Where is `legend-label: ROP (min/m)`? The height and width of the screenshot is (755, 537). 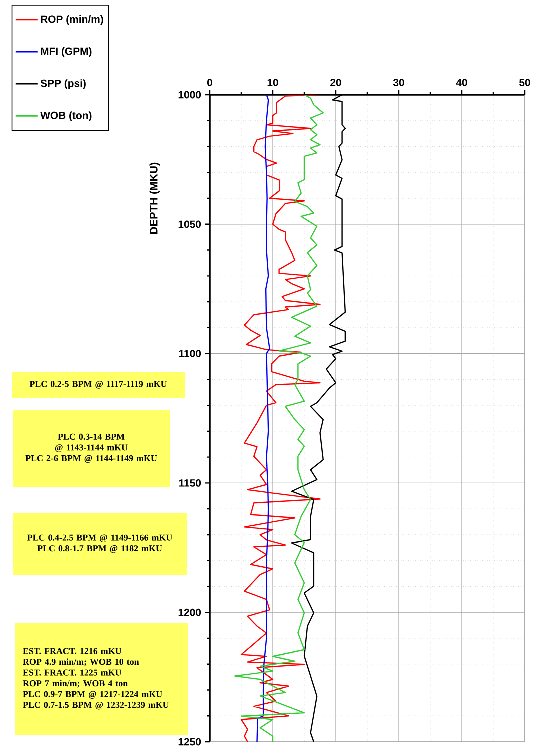
legend-label: ROP (min/m) is located at coordinates (72, 20).